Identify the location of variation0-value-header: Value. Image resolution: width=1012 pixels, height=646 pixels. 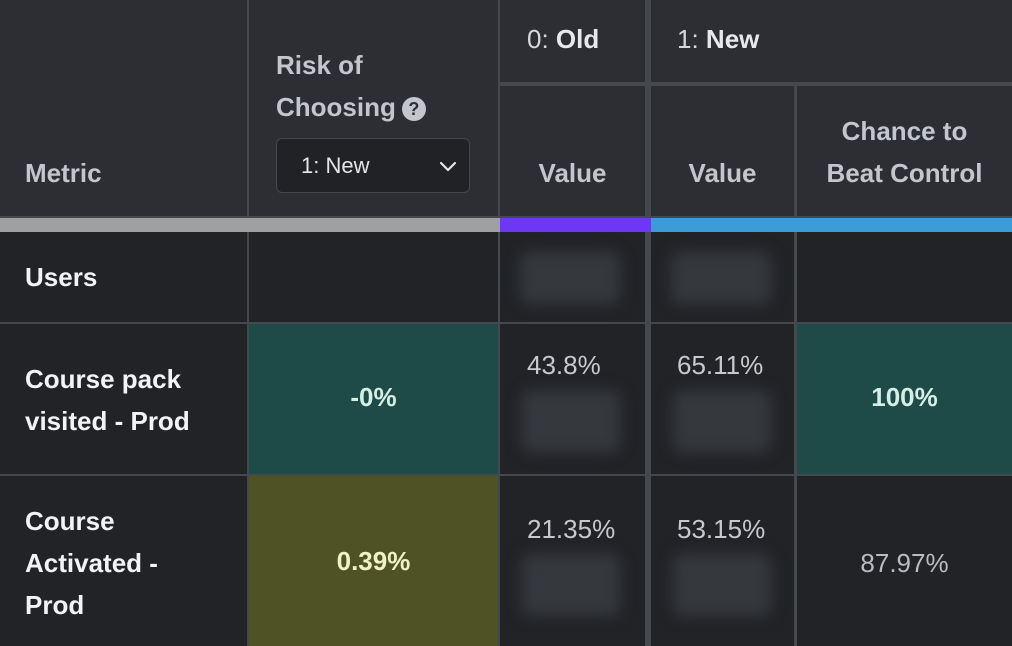
(572, 151).